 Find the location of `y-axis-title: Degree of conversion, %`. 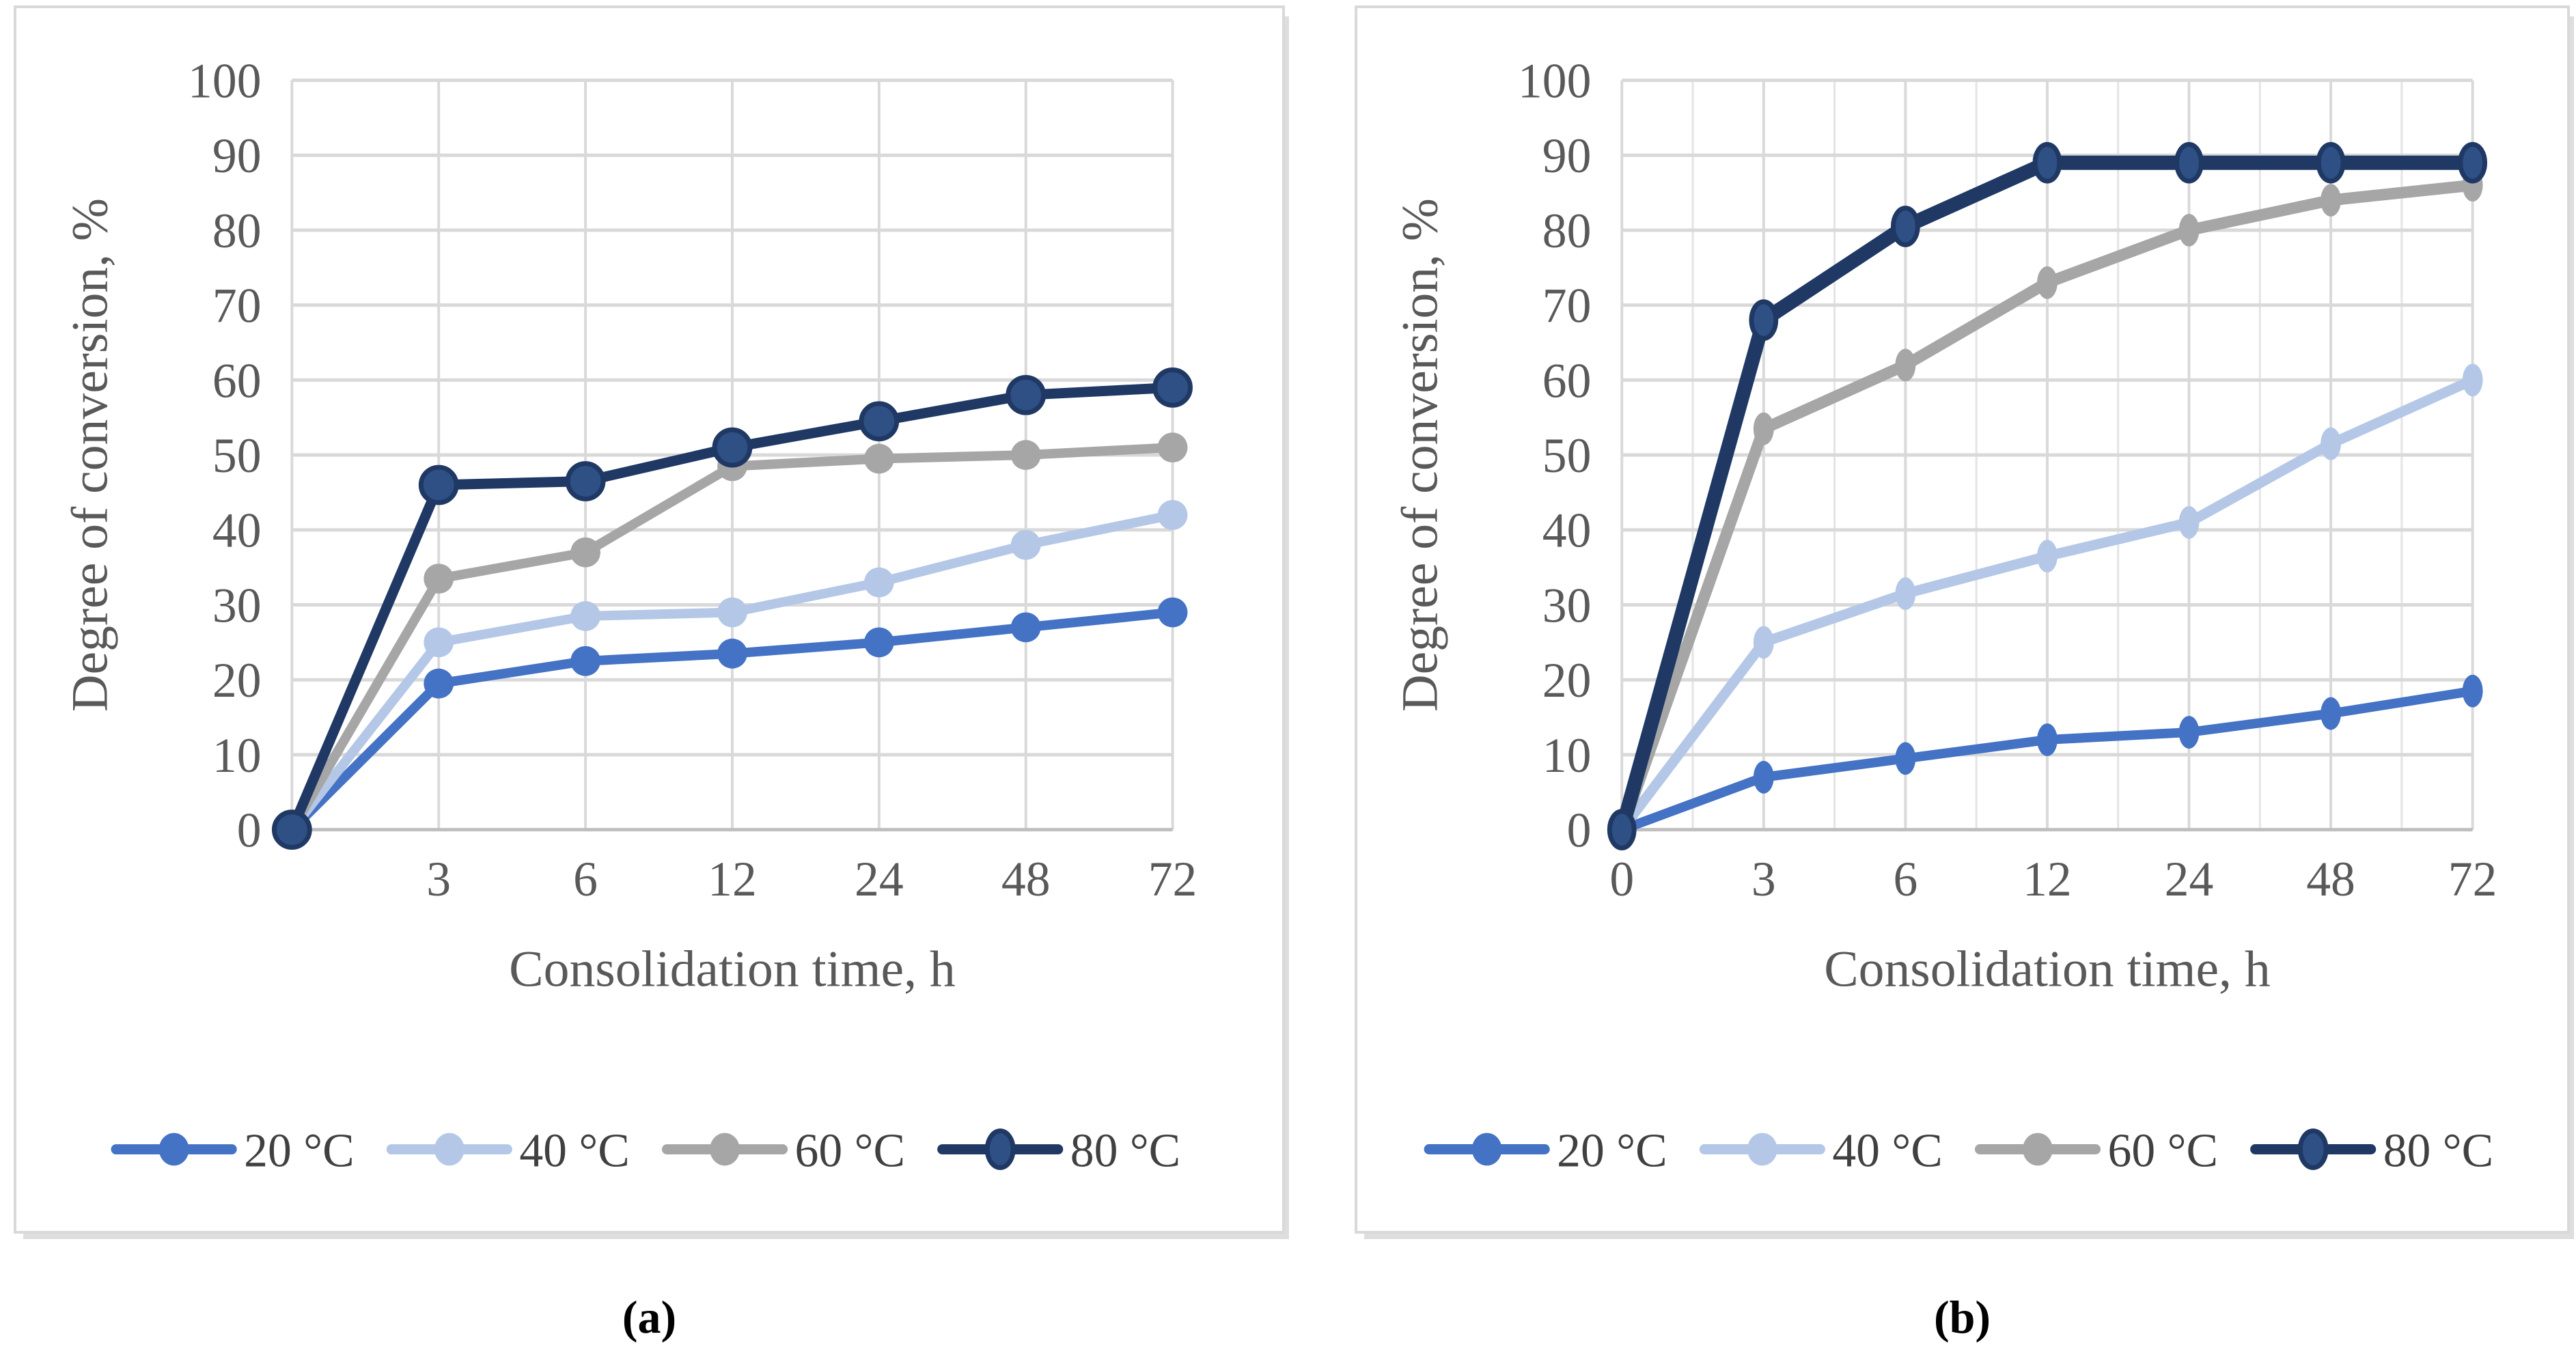

y-axis-title: Degree of conversion, % is located at coordinates (1420, 455).